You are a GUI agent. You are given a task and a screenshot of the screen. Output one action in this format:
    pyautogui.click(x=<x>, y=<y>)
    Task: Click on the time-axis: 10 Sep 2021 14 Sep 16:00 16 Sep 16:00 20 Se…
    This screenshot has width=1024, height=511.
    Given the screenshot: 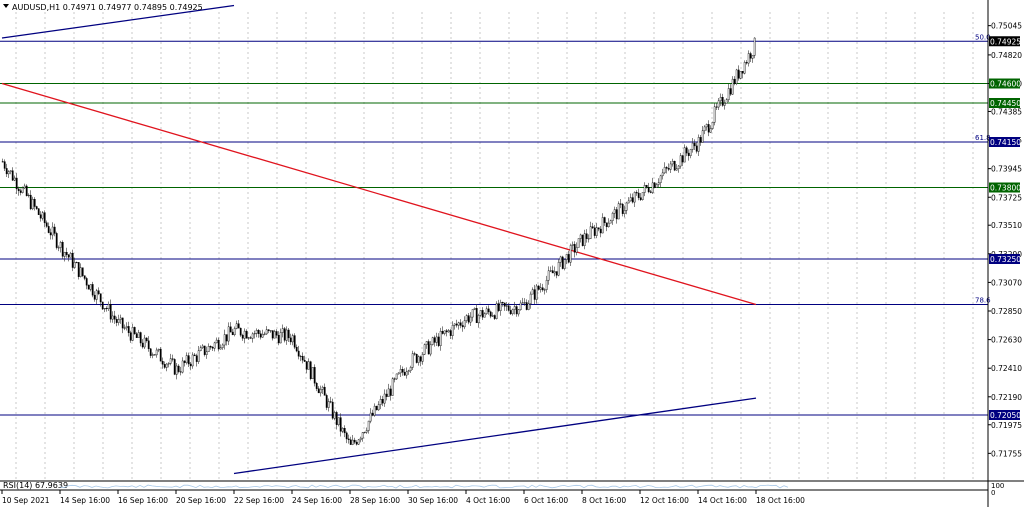 What is the action you would take?
    pyautogui.click(x=403, y=497)
    